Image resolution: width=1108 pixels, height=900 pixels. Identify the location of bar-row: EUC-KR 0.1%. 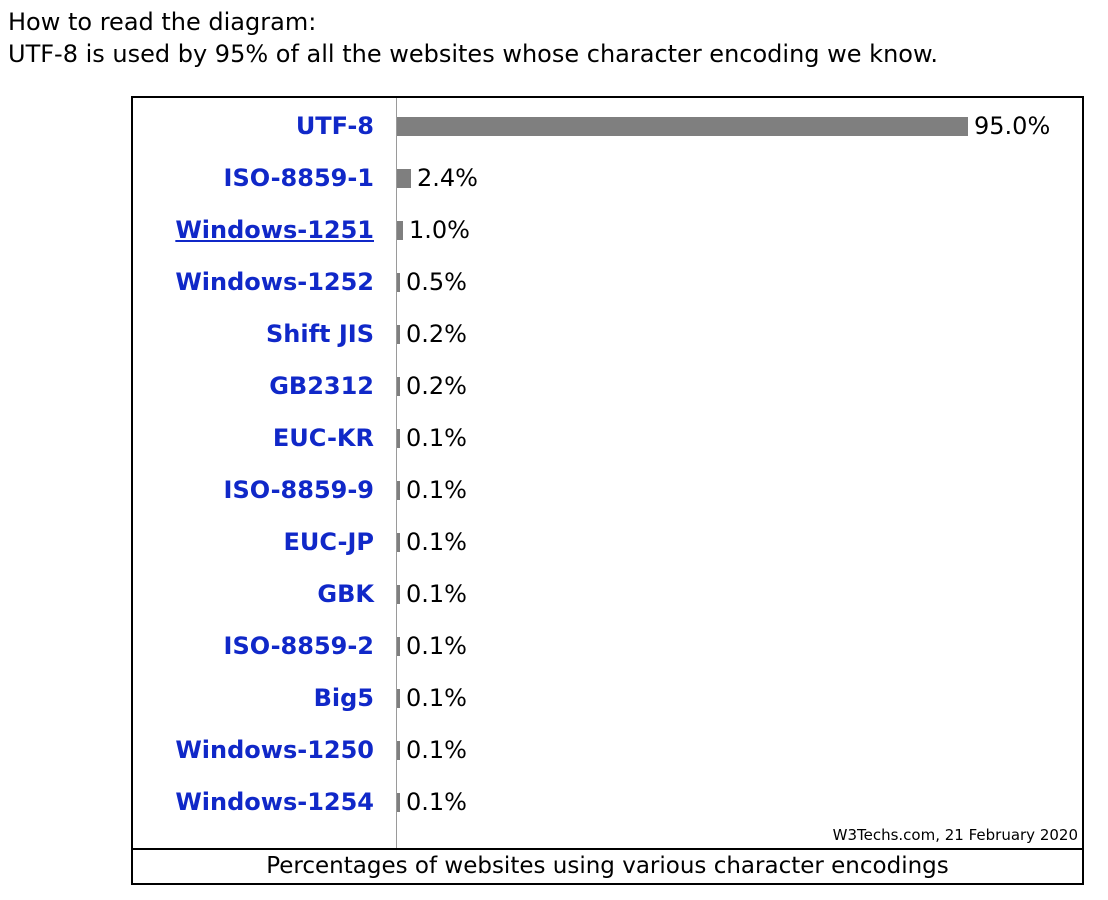
(607, 438).